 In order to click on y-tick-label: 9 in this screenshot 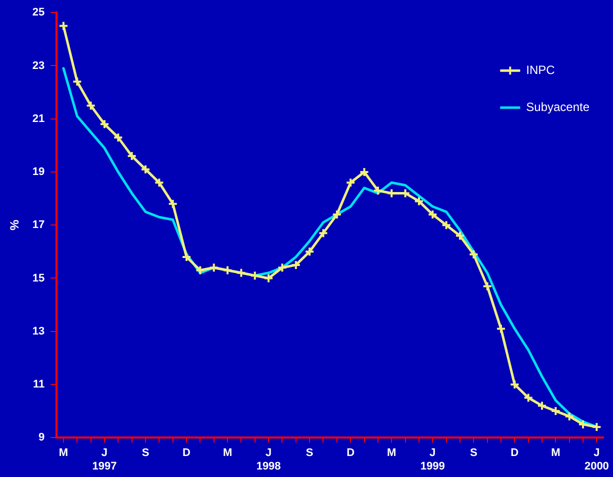, I will do `click(41, 438)`.